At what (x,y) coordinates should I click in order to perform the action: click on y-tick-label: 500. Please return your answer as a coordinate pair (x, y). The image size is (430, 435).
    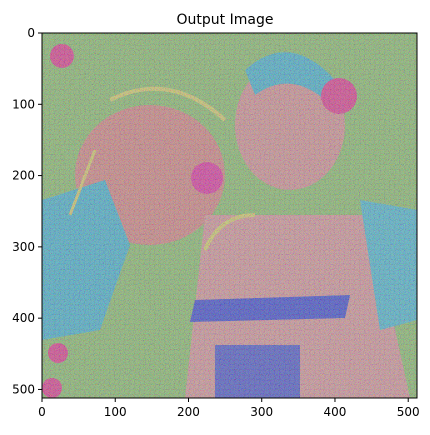
    Looking at the image, I should click on (23, 389).